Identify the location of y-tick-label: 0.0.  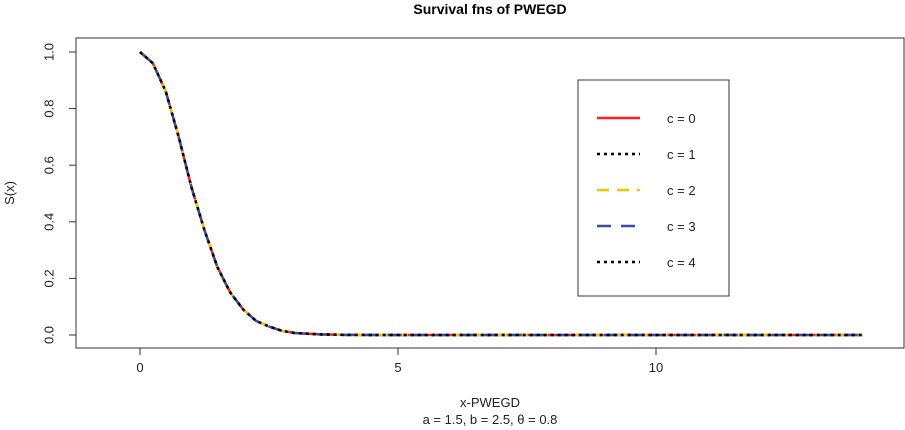
(48, 335).